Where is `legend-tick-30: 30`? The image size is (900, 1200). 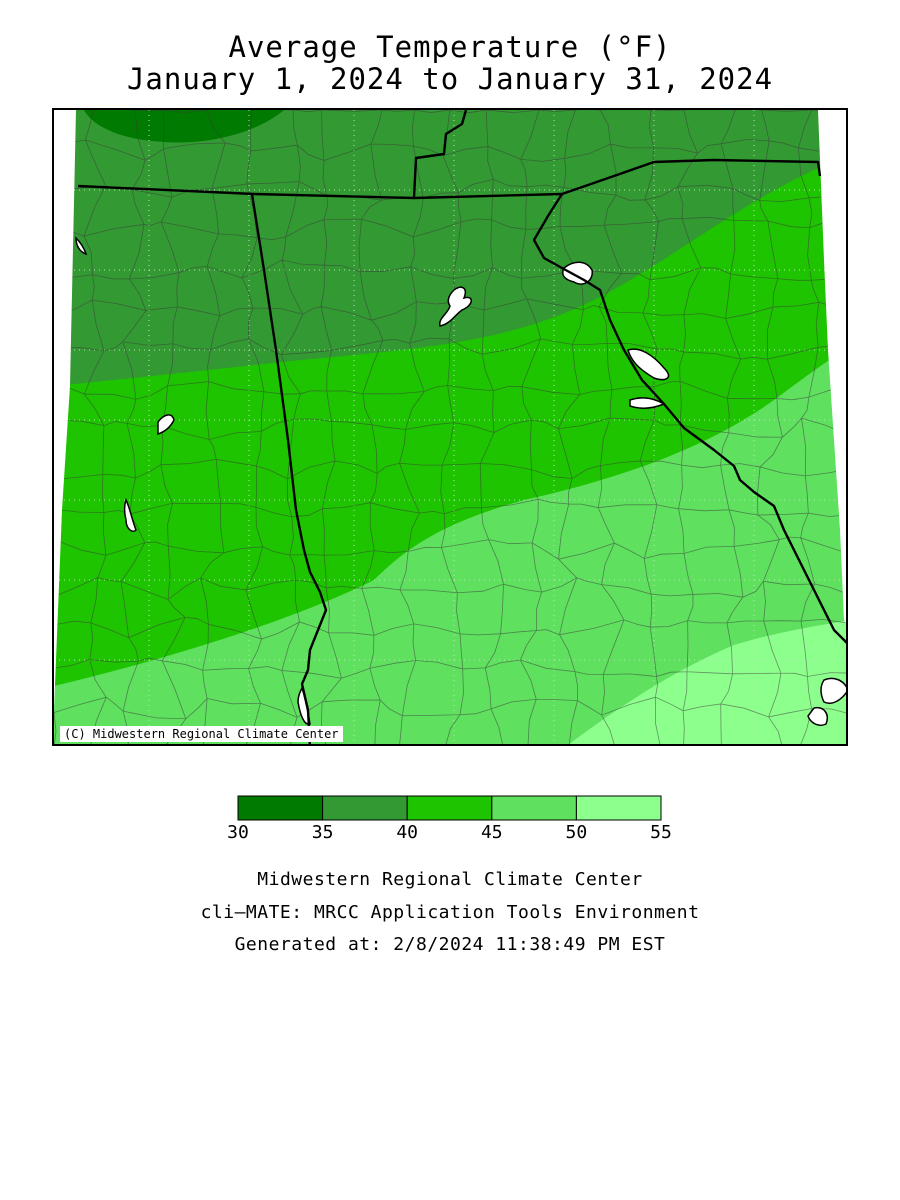 legend-tick-30: 30 is located at coordinates (238, 832).